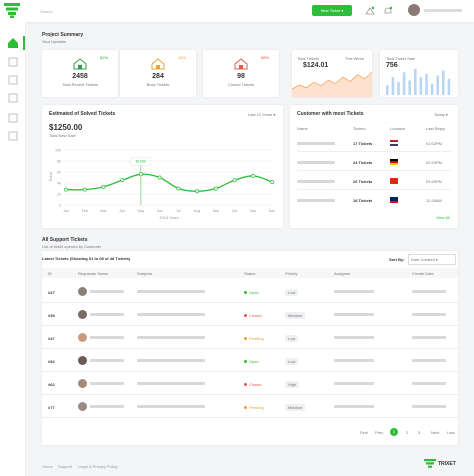  What do you see at coordinates (66, 127) in the screenshot?
I see `estimate-value: $1250.00` at bounding box center [66, 127].